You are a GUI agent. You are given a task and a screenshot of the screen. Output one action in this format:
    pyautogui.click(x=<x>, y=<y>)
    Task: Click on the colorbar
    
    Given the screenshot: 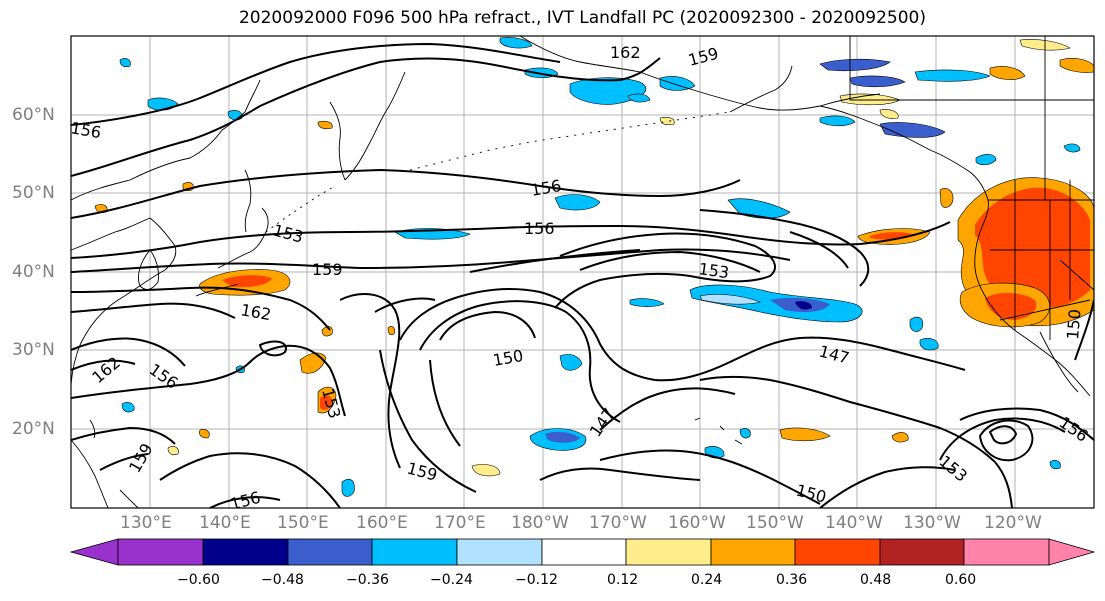 What is the action you would take?
    pyautogui.click(x=582, y=552)
    